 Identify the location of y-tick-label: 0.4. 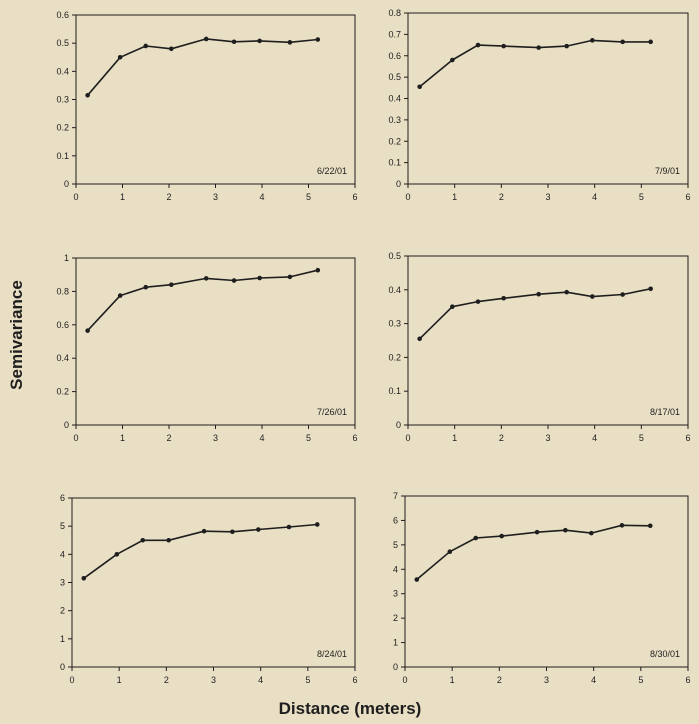
(394, 99).